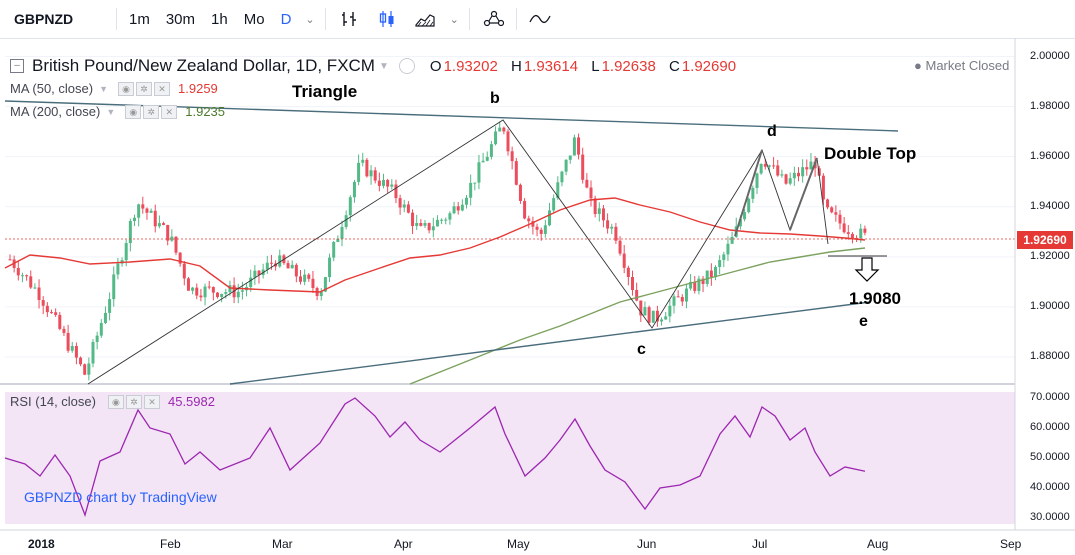 The width and height of the screenshot is (1075, 555). Describe the element at coordinates (1050, 155) in the screenshot. I see `price-tick-label: 1.96000` at that location.